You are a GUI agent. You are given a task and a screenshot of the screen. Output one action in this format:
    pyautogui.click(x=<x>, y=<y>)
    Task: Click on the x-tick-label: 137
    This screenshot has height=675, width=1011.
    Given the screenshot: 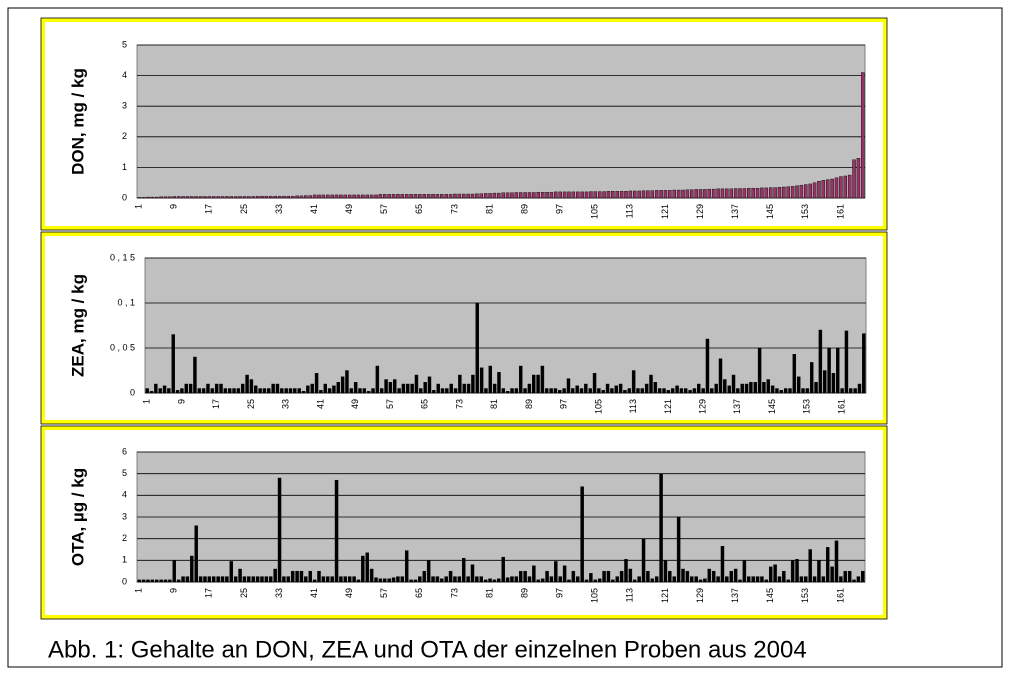 What is the action you would take?
    pyautogui.click(x=735, y=595)
    